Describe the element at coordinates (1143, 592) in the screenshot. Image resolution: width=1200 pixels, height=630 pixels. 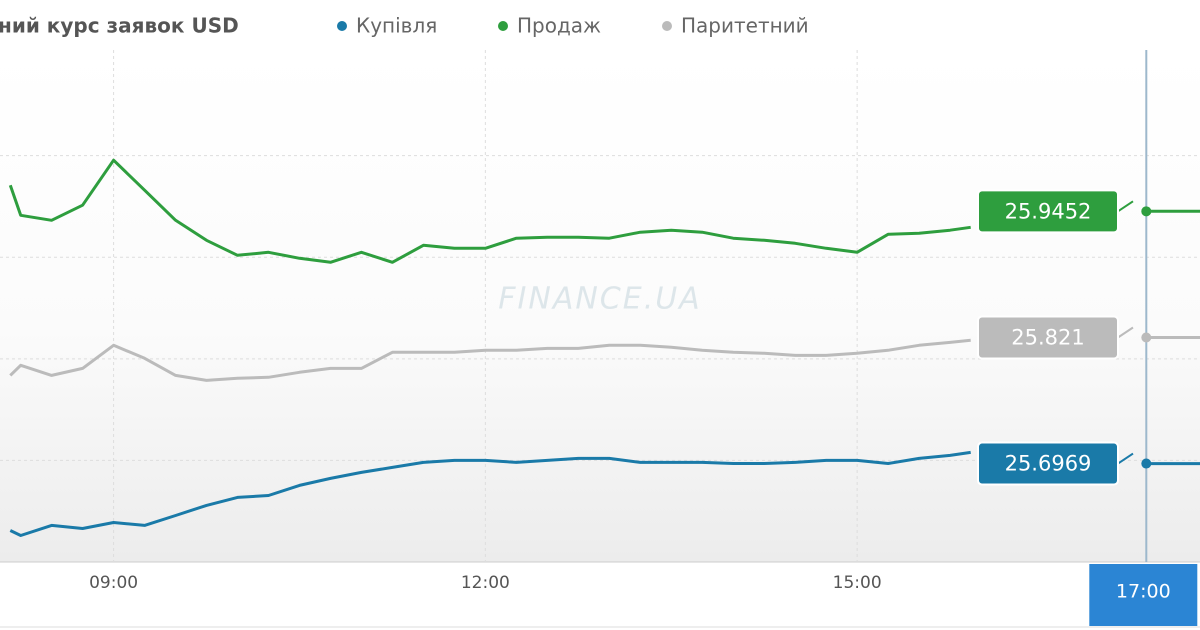
I see `crosshair-label: 17:00` at that location.